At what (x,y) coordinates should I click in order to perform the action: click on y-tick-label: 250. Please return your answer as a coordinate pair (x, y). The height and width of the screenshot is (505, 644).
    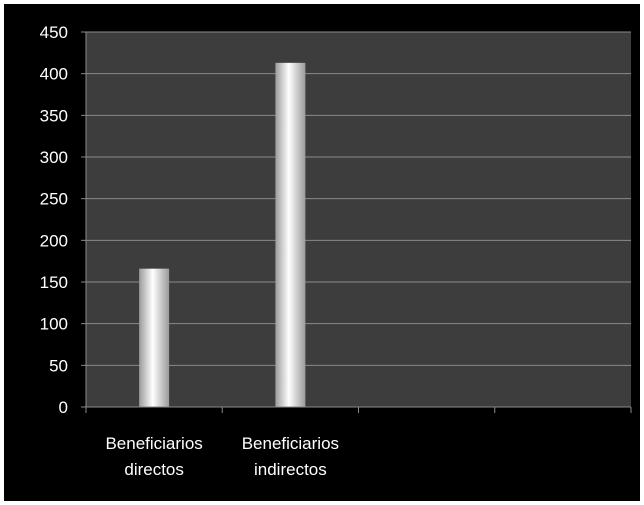
    Looking at the image, I should click on (54, 199).